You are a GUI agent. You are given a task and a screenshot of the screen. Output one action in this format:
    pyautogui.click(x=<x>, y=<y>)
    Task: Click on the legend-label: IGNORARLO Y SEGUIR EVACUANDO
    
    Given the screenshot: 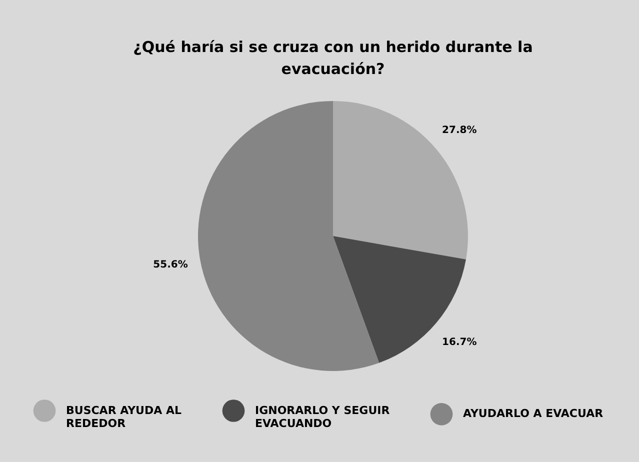 What is the action you would take?
    pyautogui.click(x=322, y=417)
    